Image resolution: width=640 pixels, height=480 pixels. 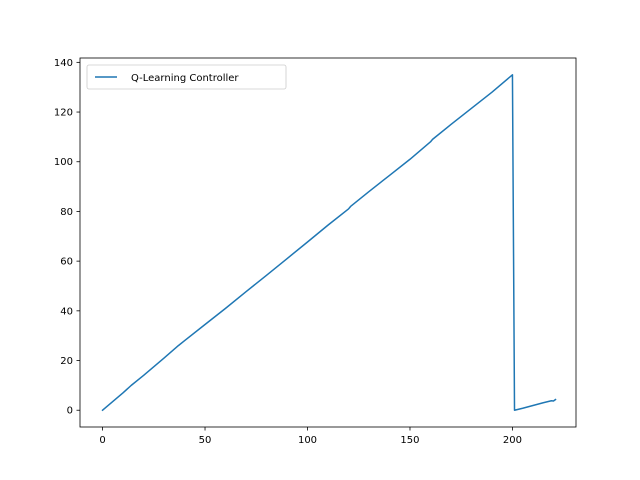 I want to click on x-tick-label: 150, so click(x=409, y=440).